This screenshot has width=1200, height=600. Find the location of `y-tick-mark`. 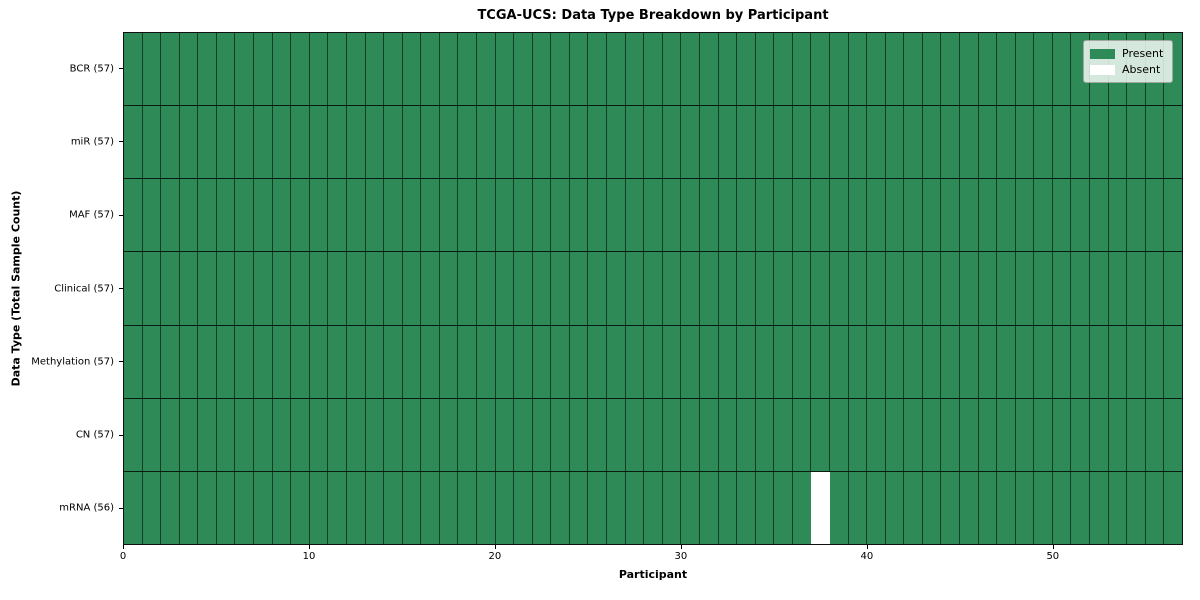

y-tick-mark is located at coordinates (121, 362).